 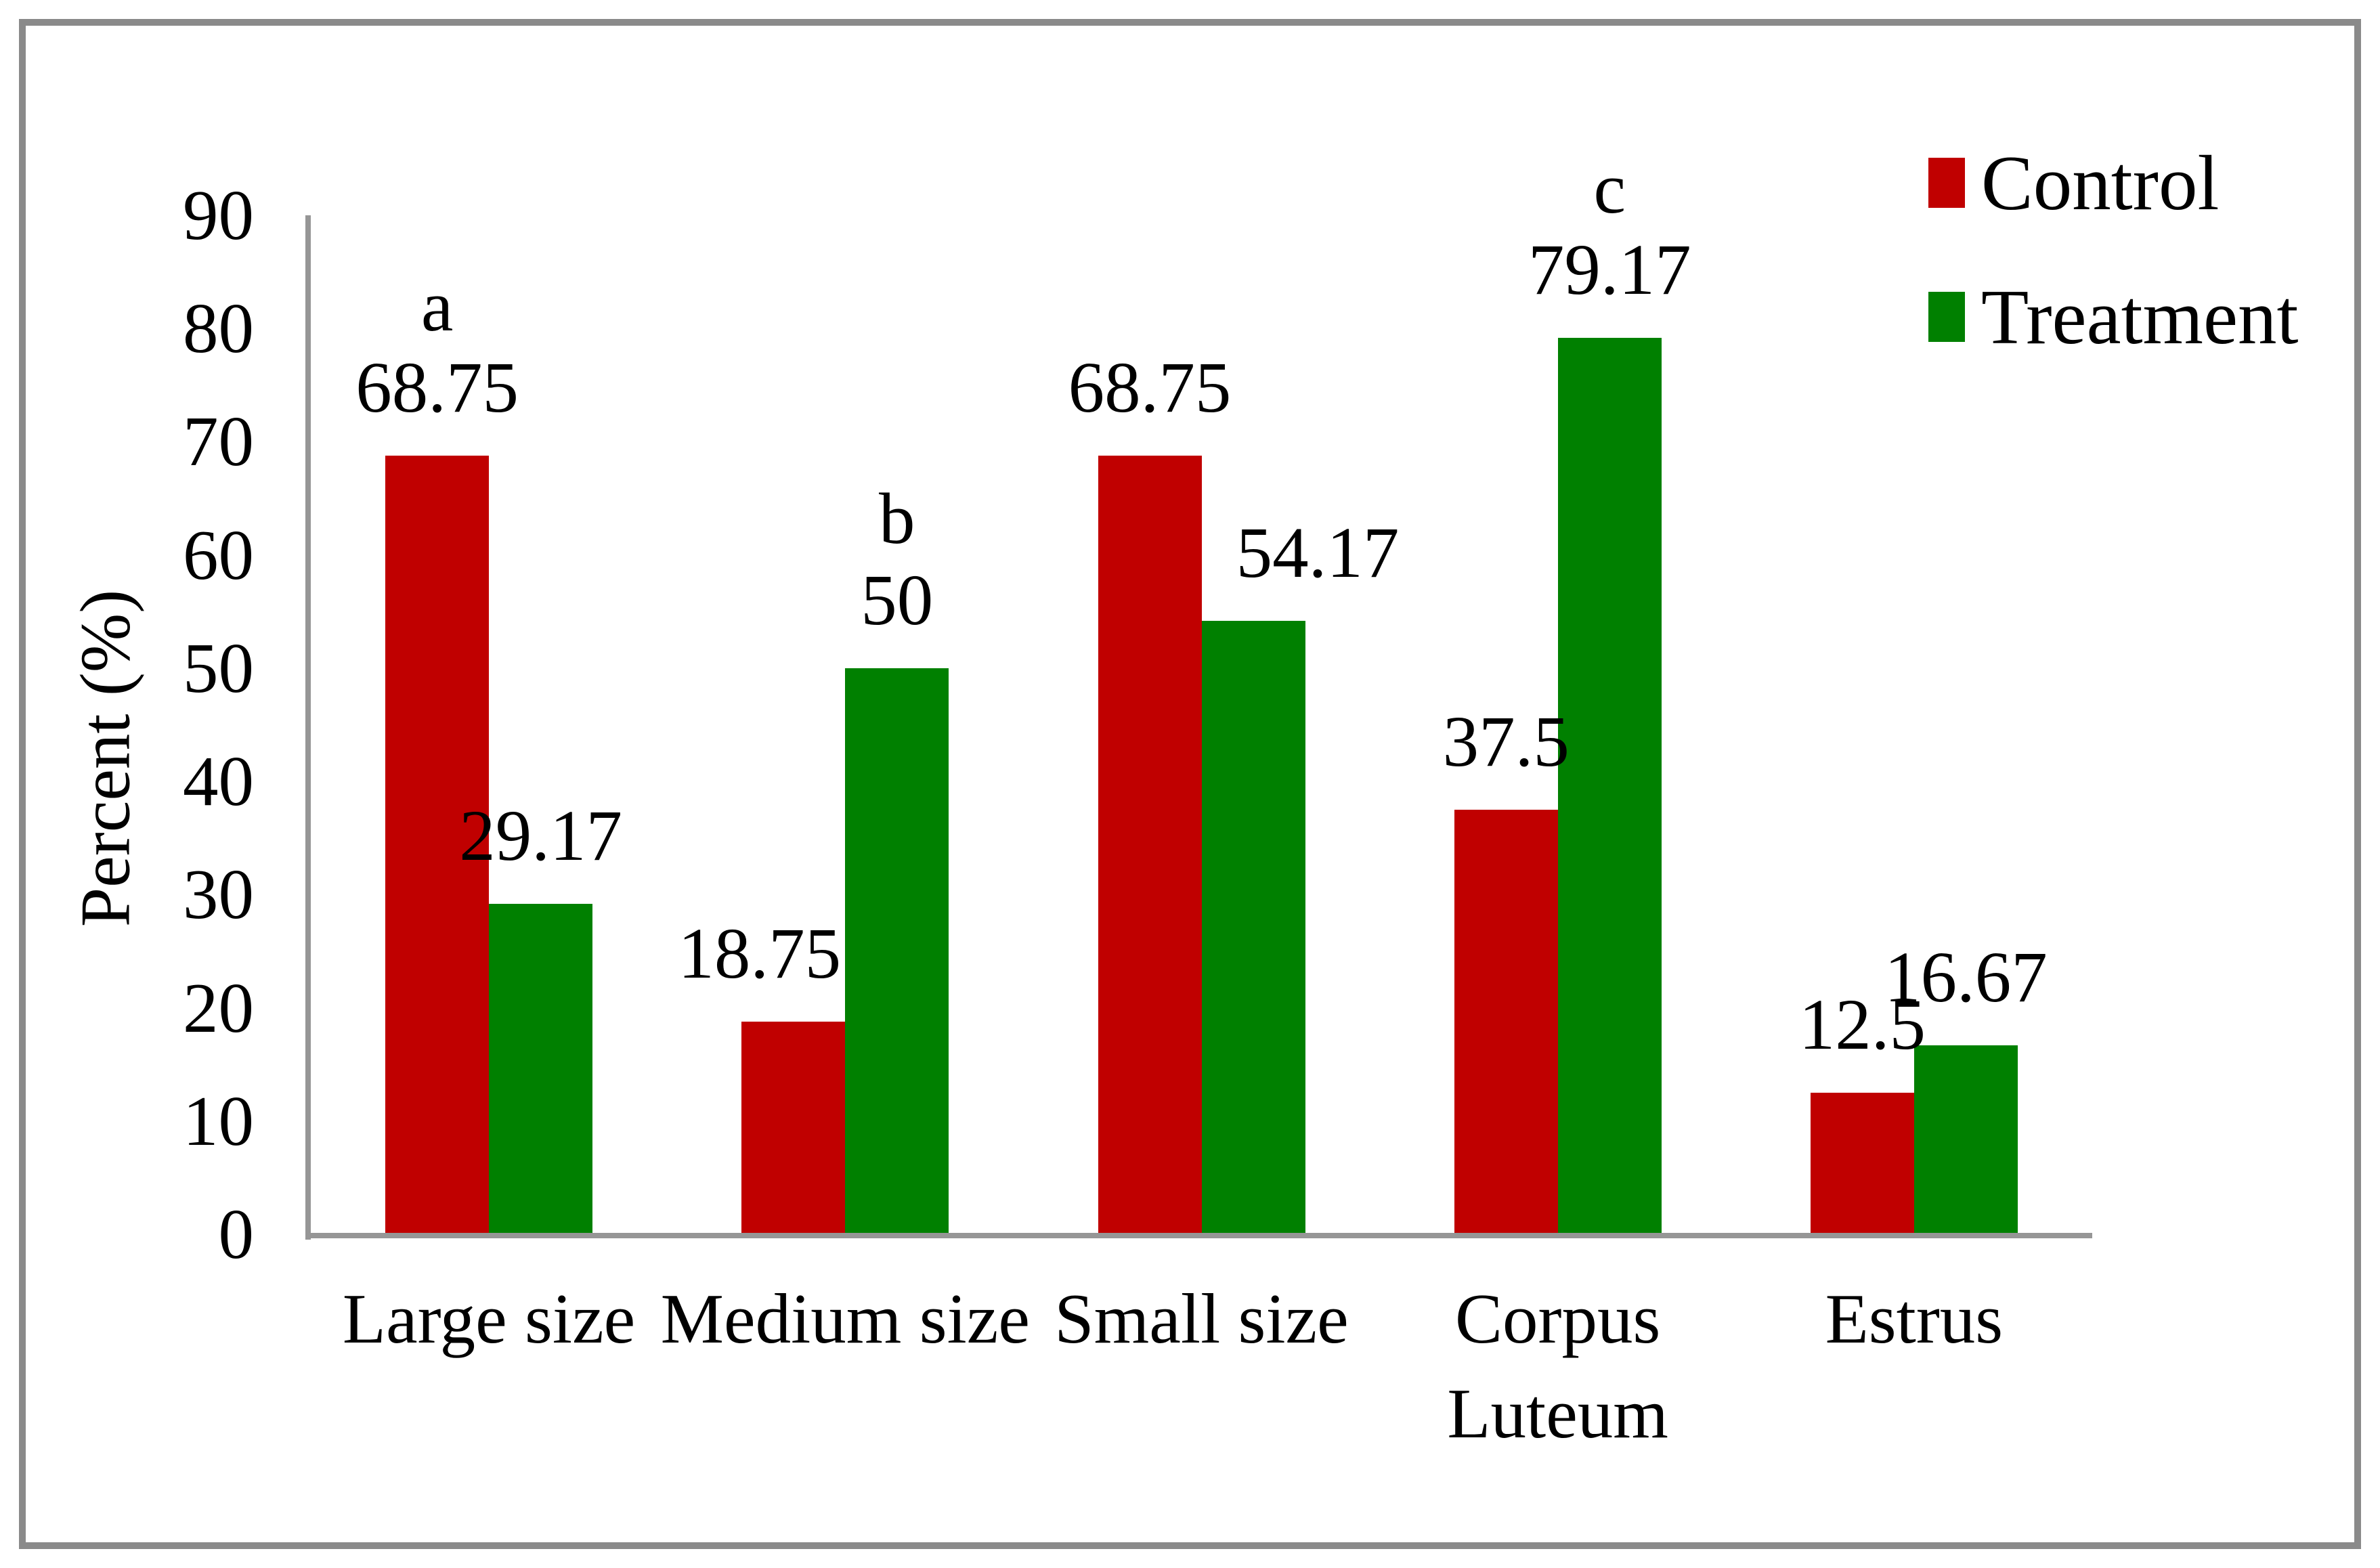 I want to click on bar-treatment-corpus-luteum, so click(x=1609, y=785).